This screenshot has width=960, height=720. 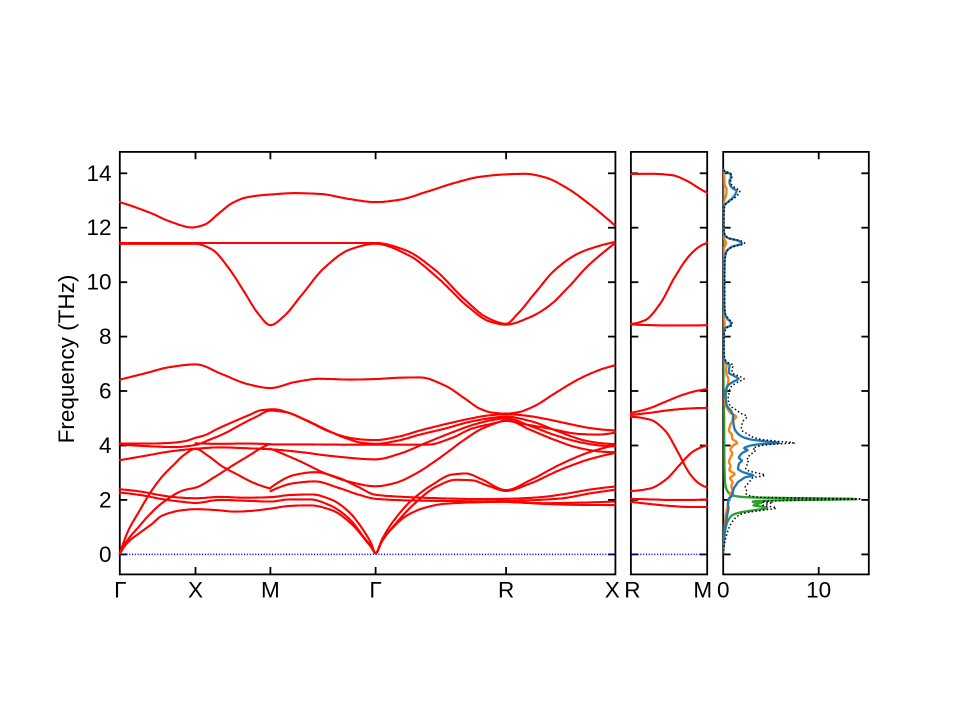 I want to click on svg-text: 6, so click(x=105, y=391).